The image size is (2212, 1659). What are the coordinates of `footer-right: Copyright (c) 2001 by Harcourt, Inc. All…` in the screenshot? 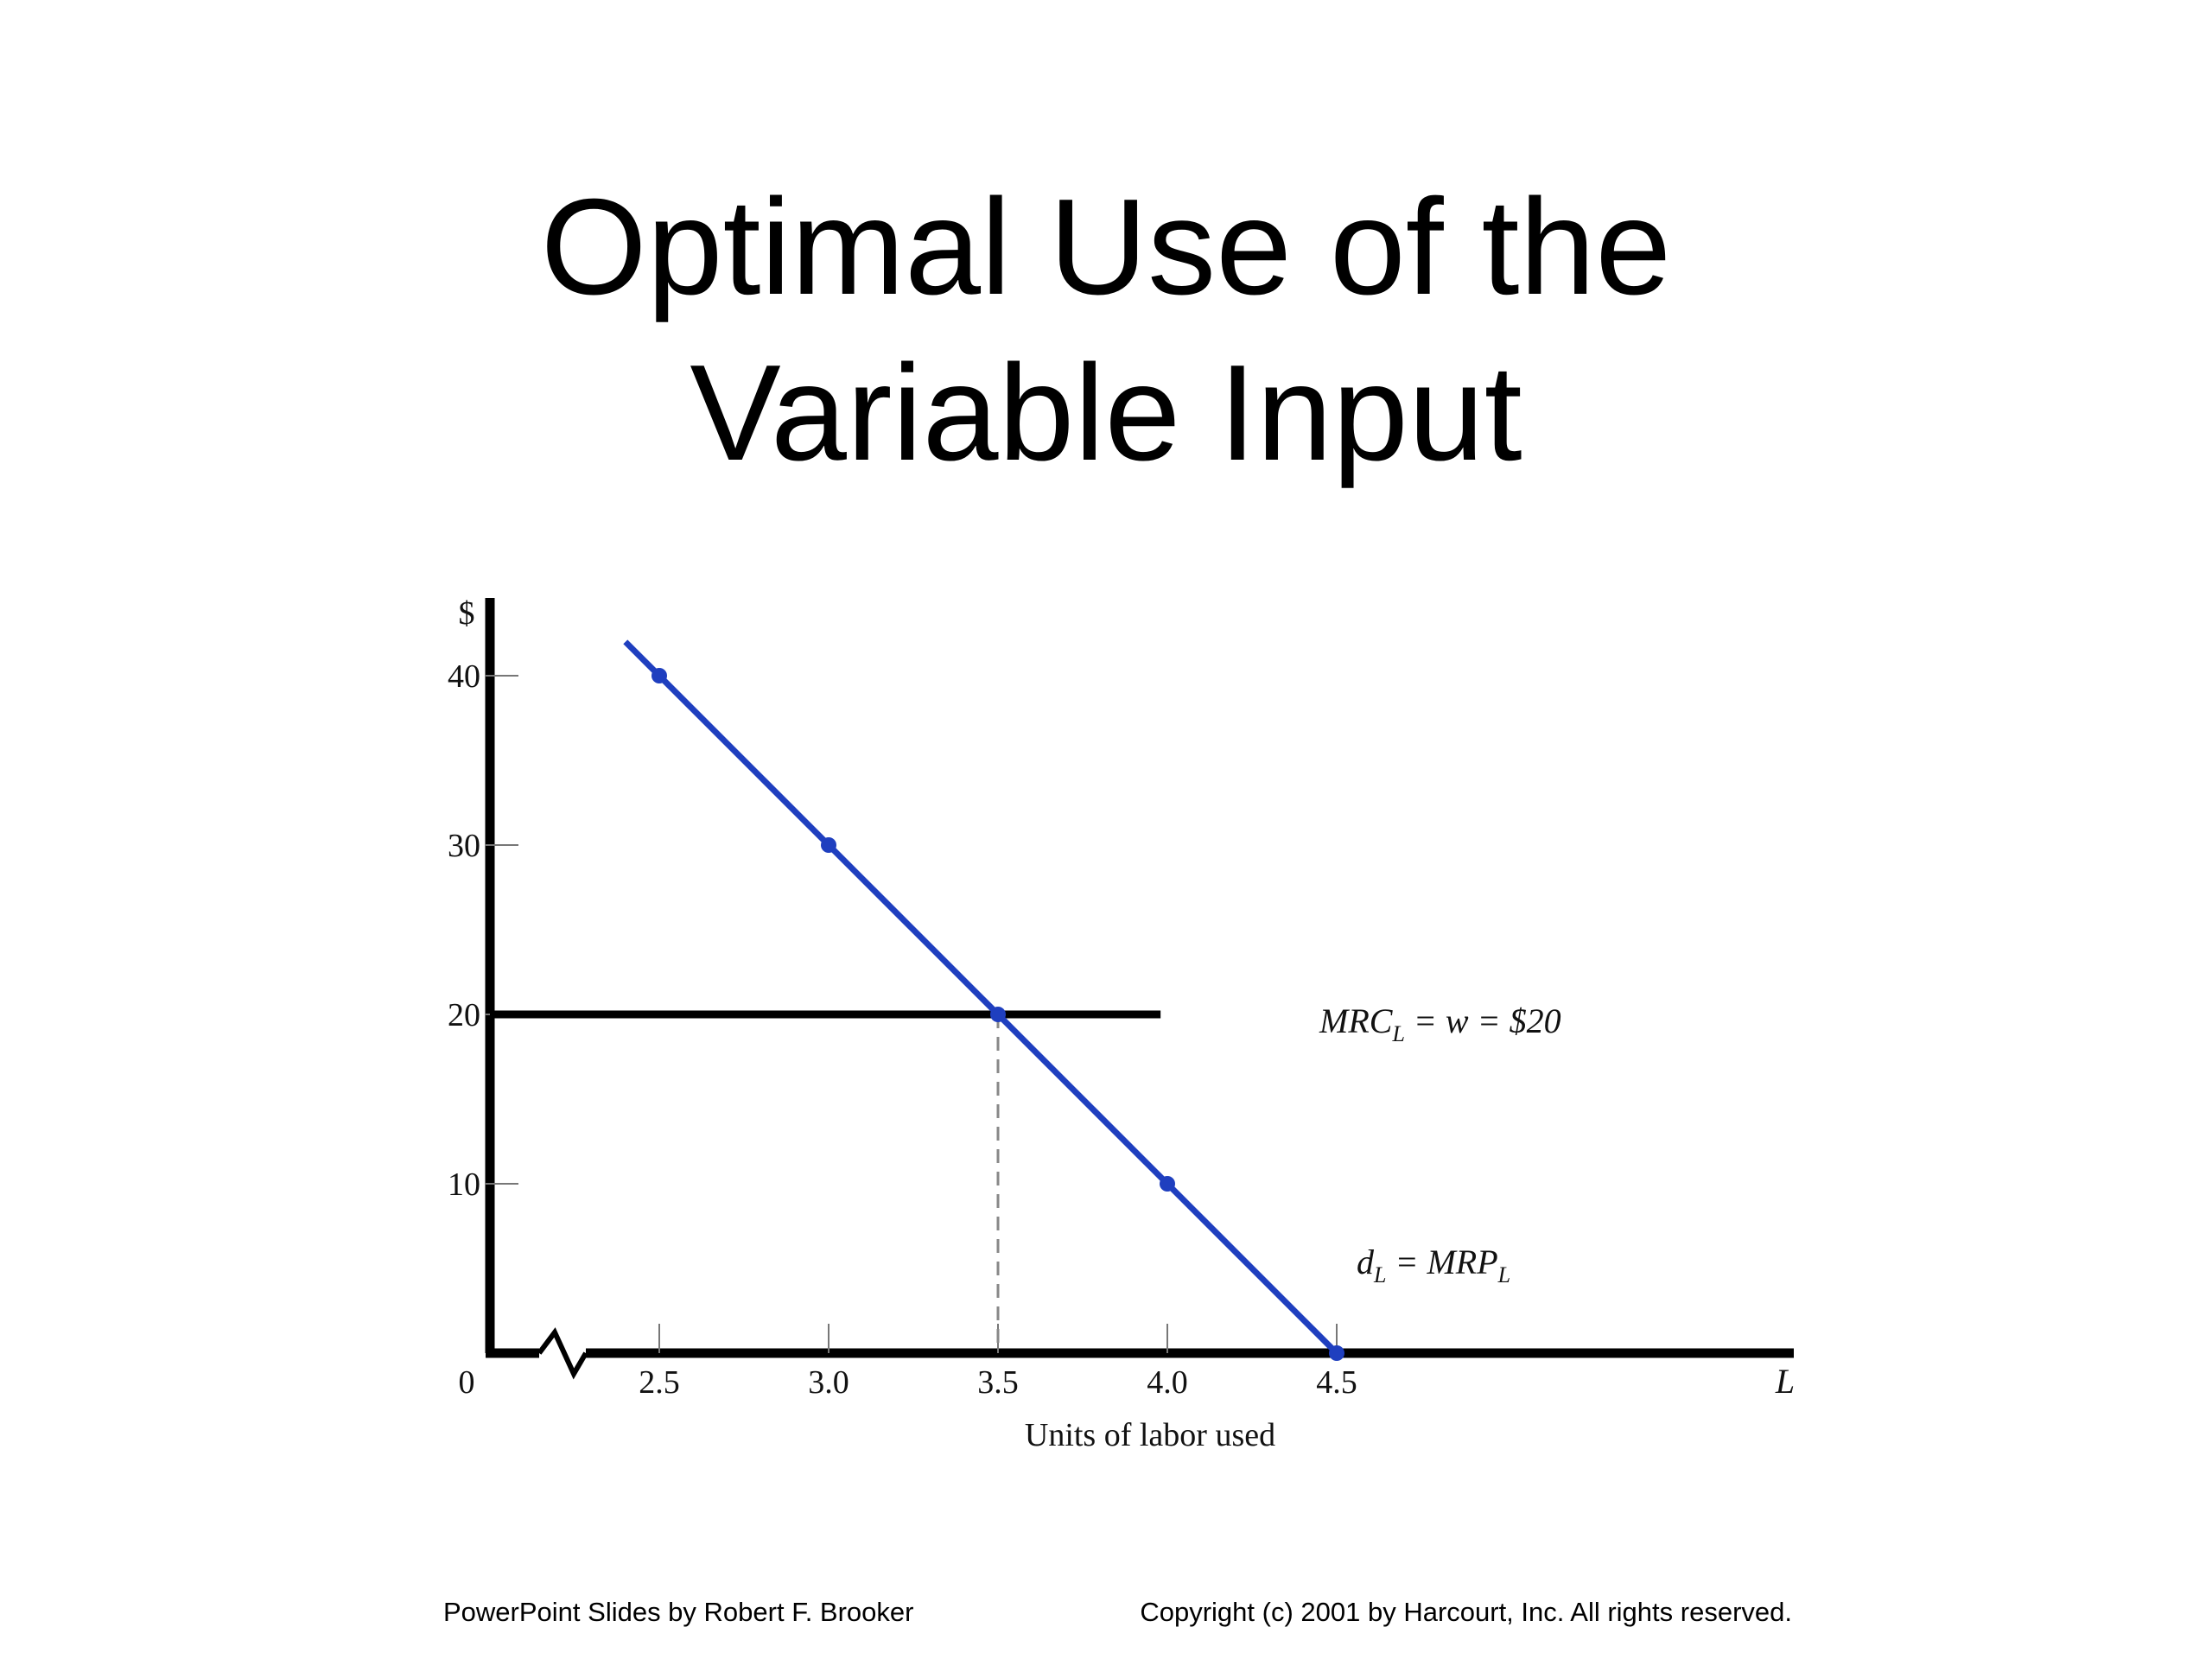 It's located at (1466, 1612).